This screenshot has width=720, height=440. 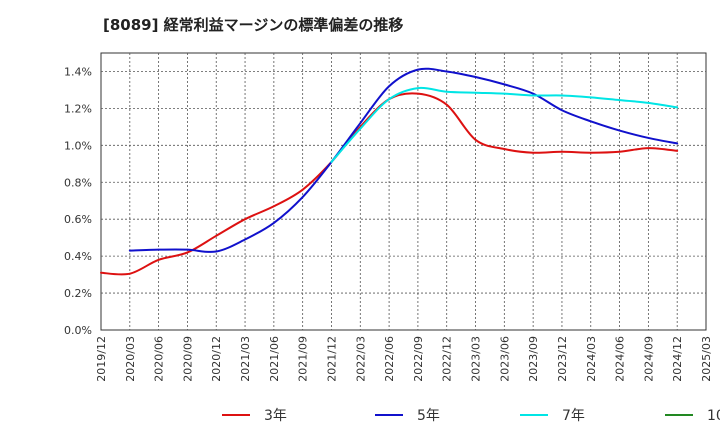 What do you see at coordinates (78, 71) in the screenshot?
I see `y-tick-label: 1.4%` at bounding box center [78, 71].